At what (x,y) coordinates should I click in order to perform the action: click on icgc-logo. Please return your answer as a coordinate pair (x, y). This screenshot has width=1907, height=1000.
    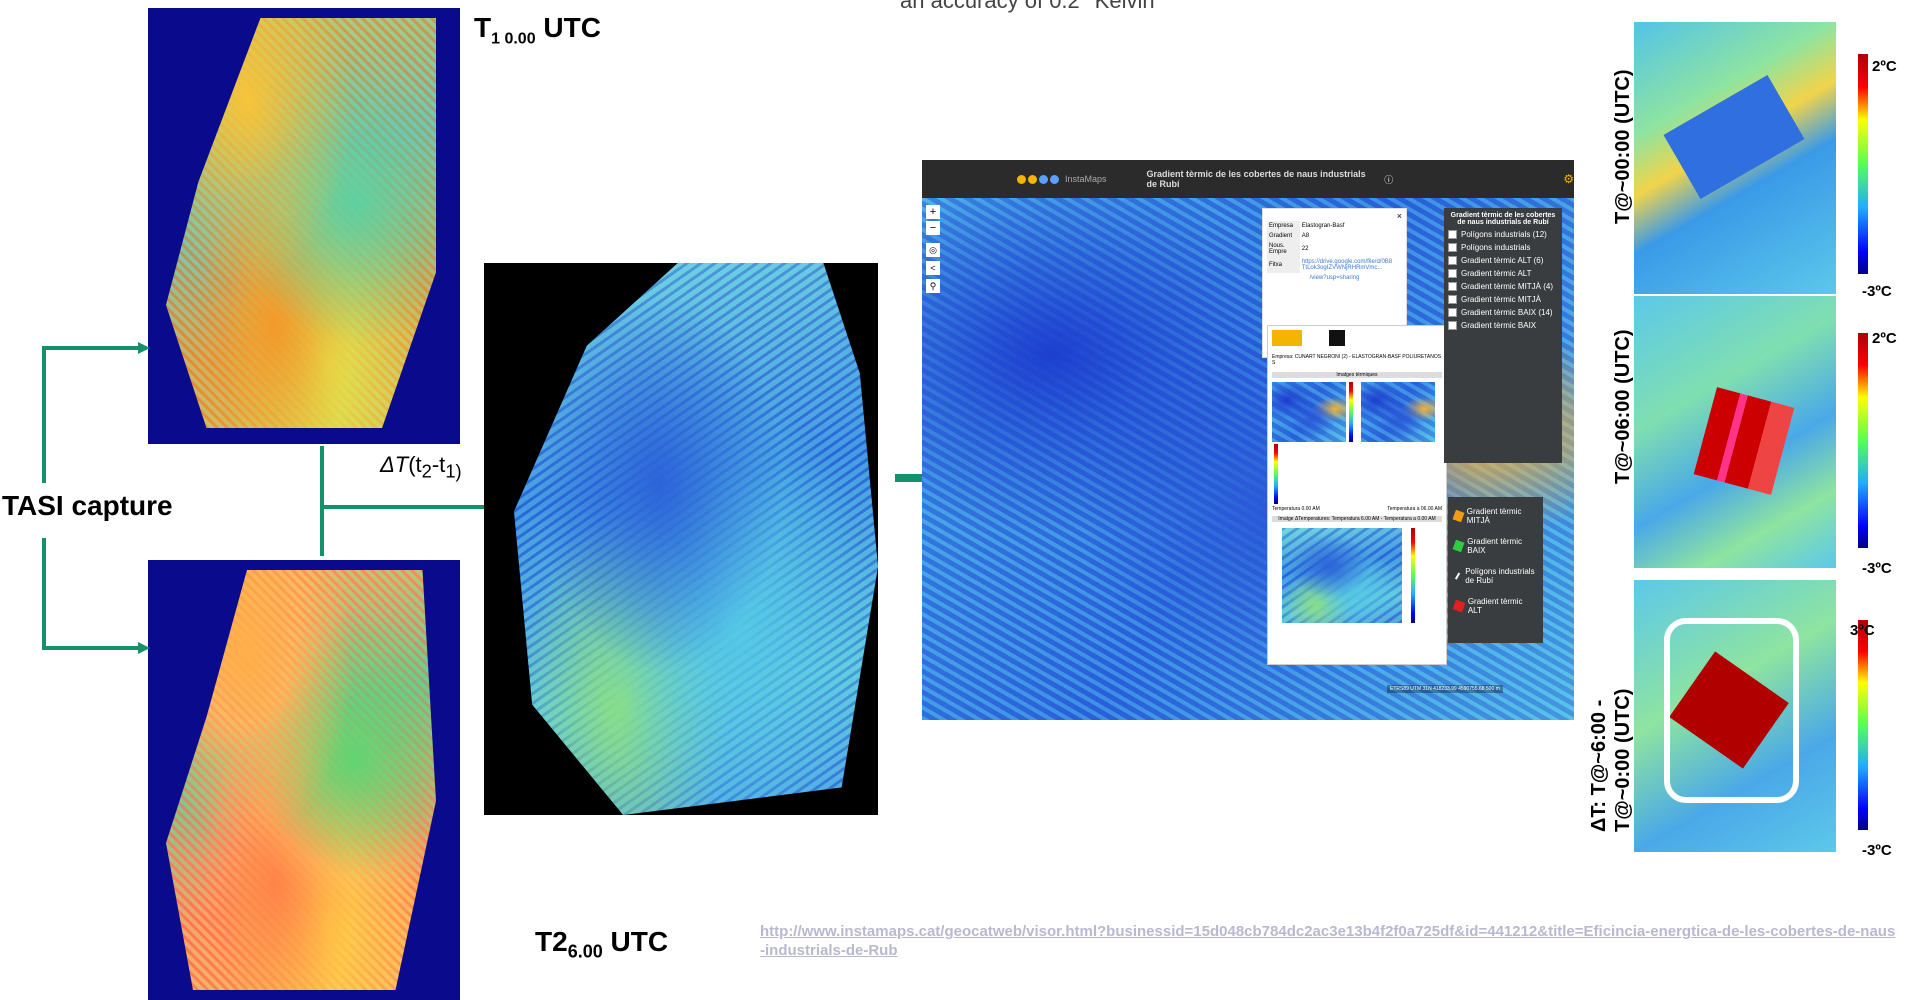
    Looking at the image, I should click on (1287, 338).